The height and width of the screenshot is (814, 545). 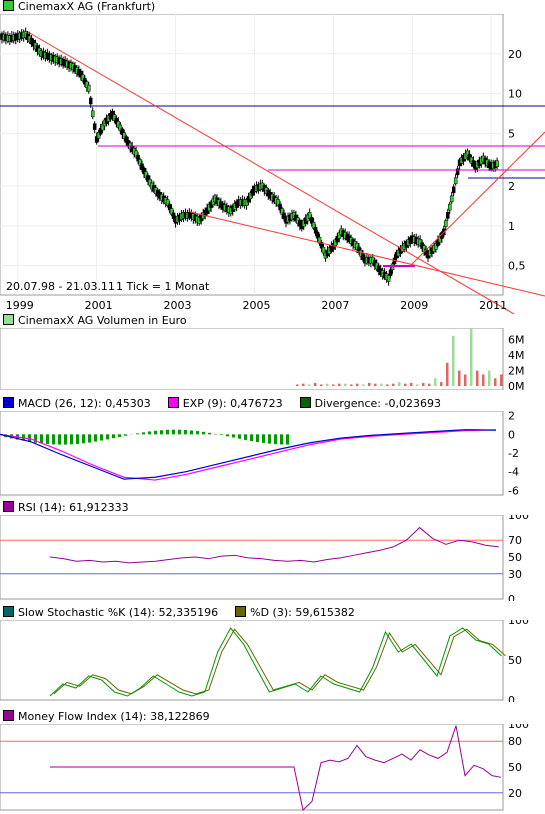 What do you see at coordinates (102, 320) in the screenshot?
I see `volume-title: CinemaxX AG Volumen in Euro` at bounding box center [102, 320].